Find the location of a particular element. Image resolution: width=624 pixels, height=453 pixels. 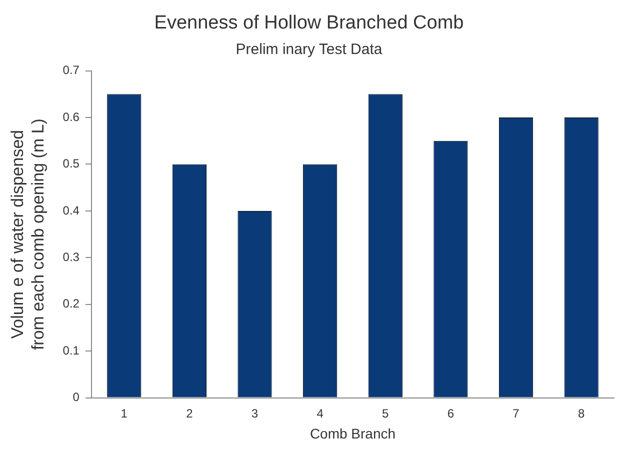

x-tick-label: 7 is located at coordinates (516, 413).